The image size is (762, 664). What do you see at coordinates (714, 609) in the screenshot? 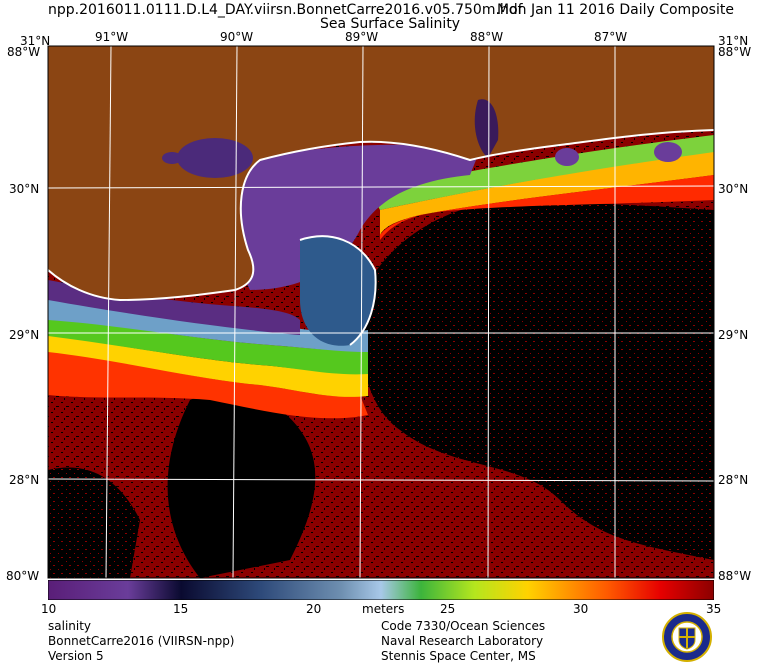
I see `colorbar-tick-35: 35` at bounding box center [714, 609].